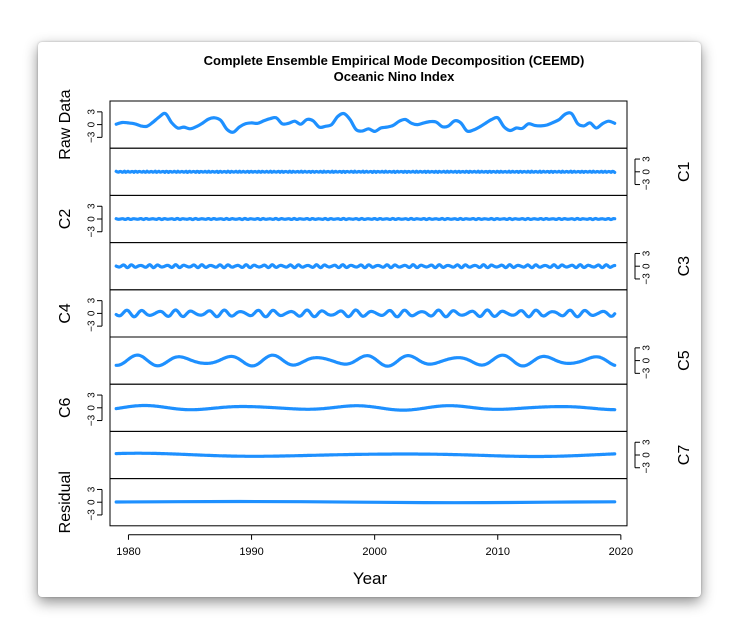 This screenshot has height=640, width=737. What do you see at coordinates (684, 360) in the screenshot?
I see `panel-label: C5` at bounding box center [684, 360].